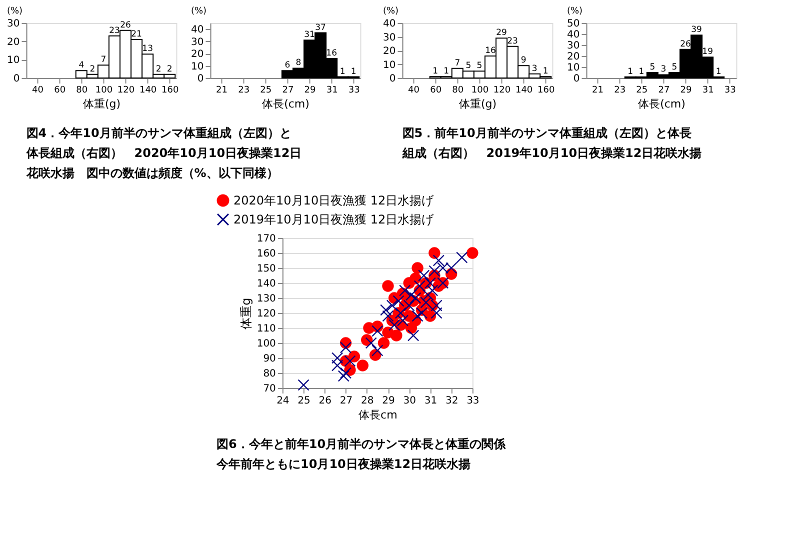 This screenshot has width=798, height=560. I want to click on y-tick-label: 150, so click(266, 269).